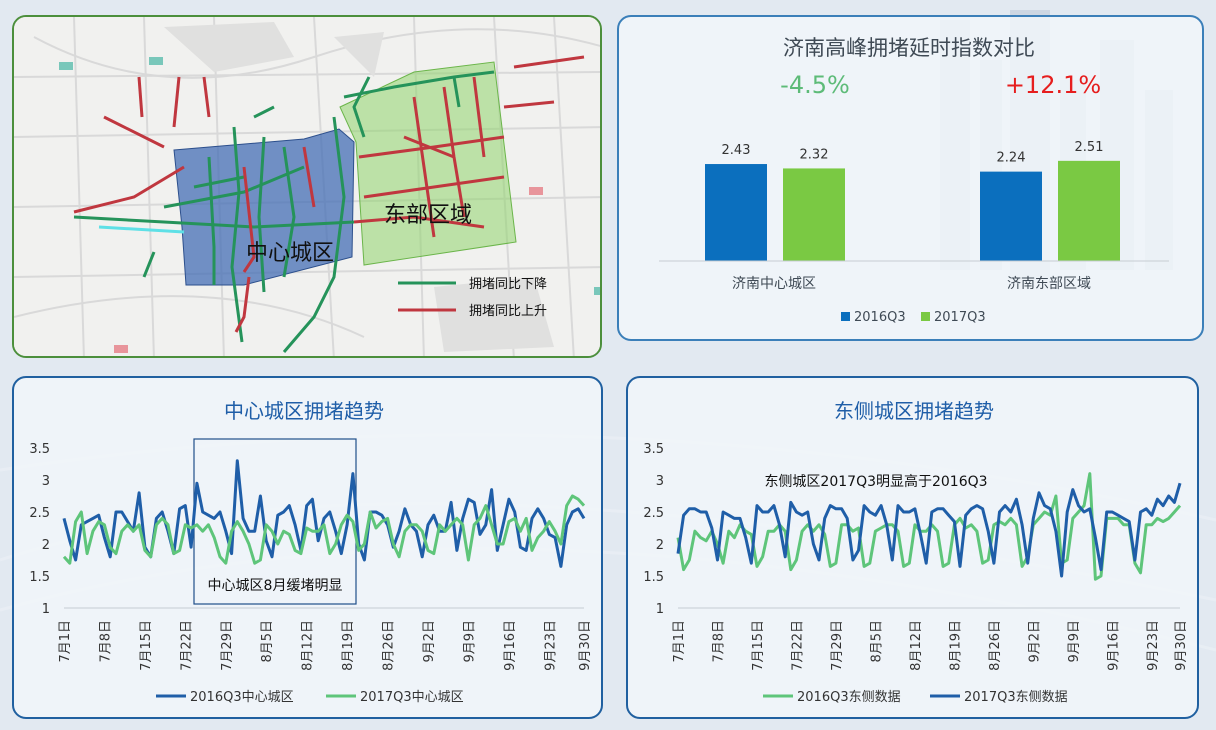  I want to click on legend-down-label: 拥堵同比下降, so click(508, 284).